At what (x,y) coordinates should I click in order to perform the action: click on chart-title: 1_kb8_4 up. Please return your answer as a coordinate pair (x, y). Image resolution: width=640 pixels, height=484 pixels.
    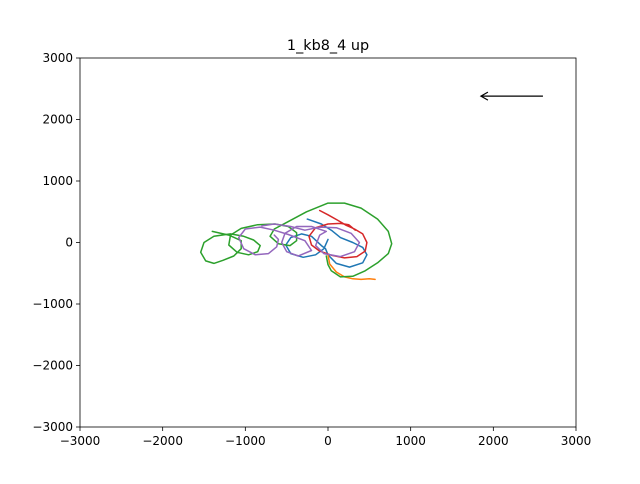
    Looking at the image, I should click on (328, 46).